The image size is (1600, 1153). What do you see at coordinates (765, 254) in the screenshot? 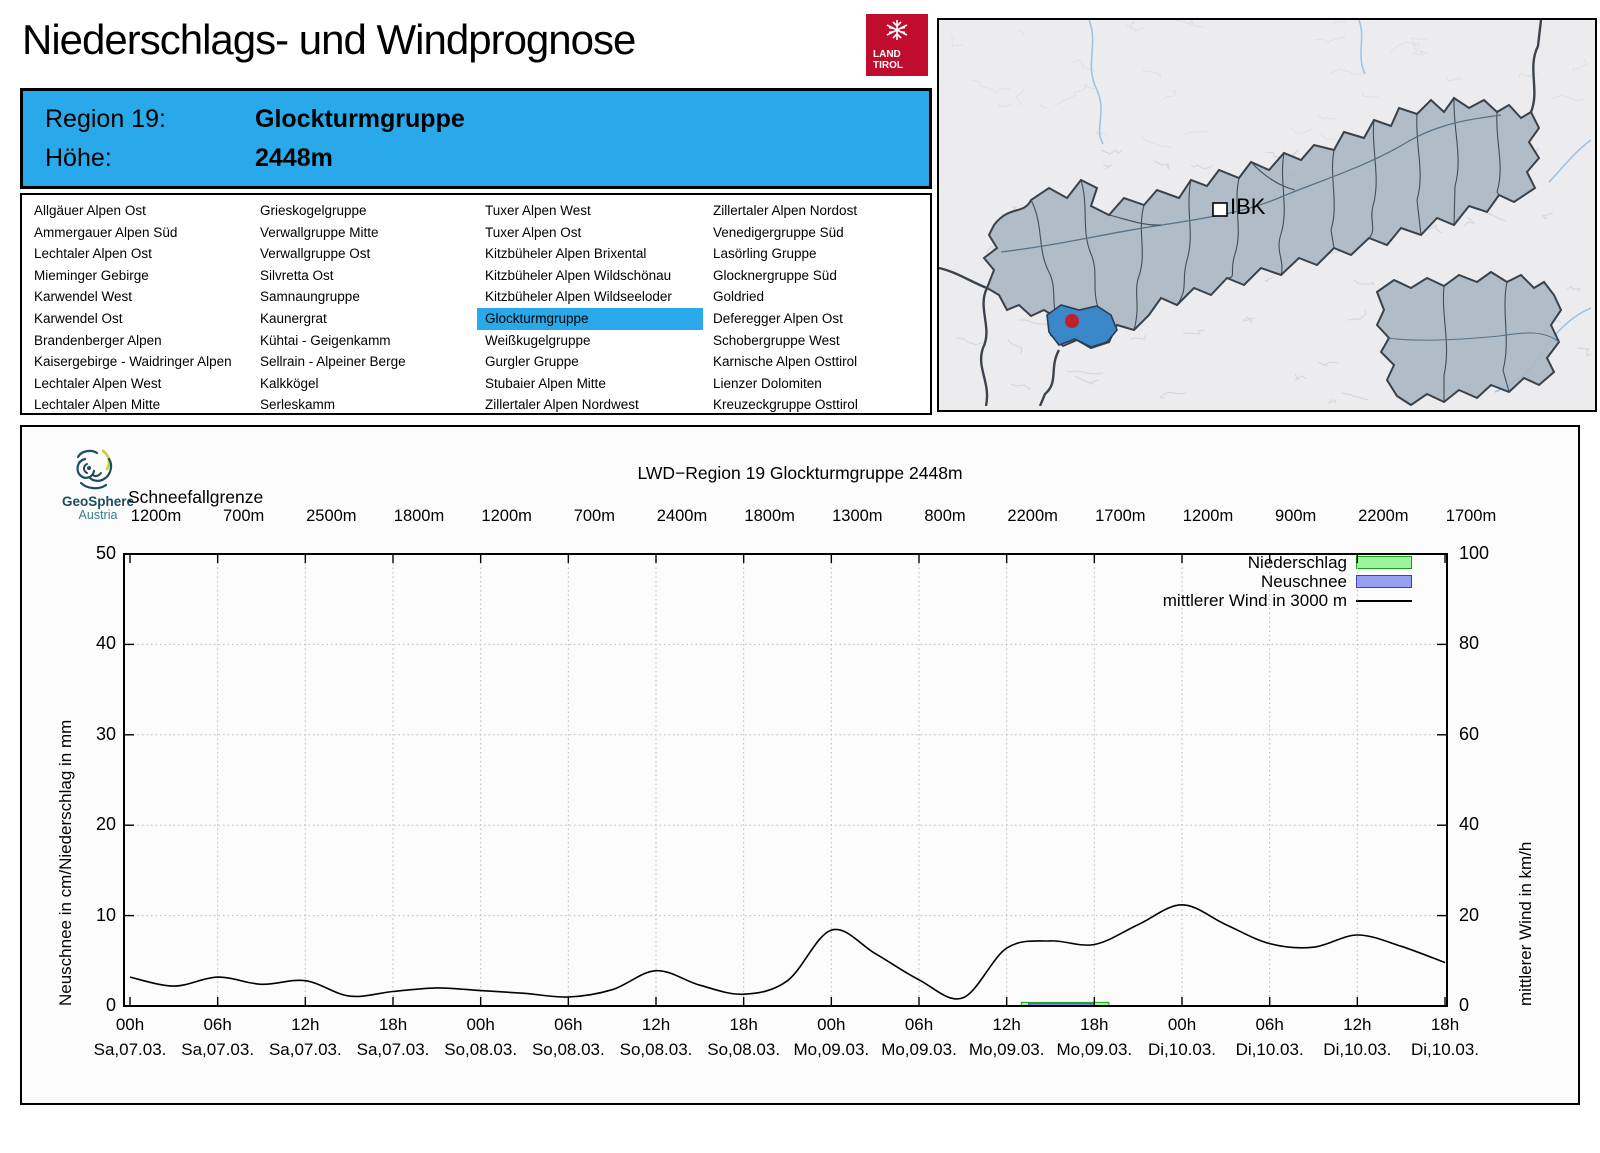
I see `region-list-item: Lasörling Gruppe` at bounding box center [765, 254].